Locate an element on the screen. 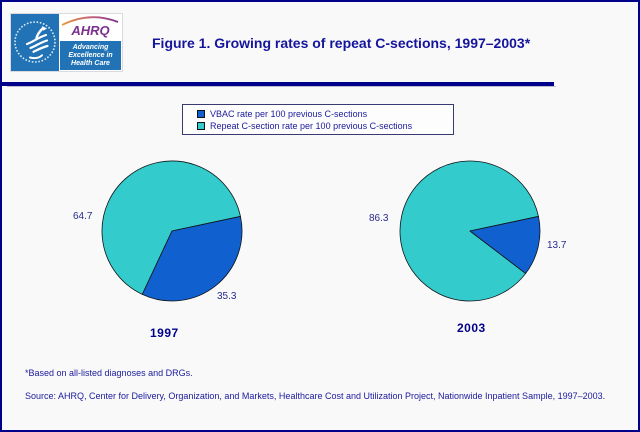 This screenshot has height=432, width=640. ahrq-tagline-line2: Excellence in is located at coordinates (90, 55).